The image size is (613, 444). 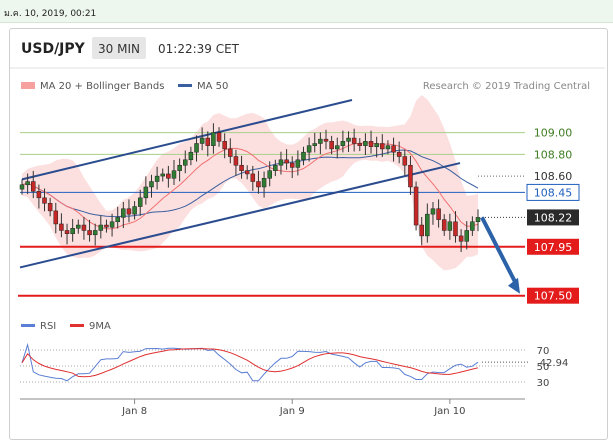 What do you see at coordinates (102, 86) in the screenshot?
I see `ma20-legend-label: MA 20 + Bollinger Bands` at bounding box center [102, 86].